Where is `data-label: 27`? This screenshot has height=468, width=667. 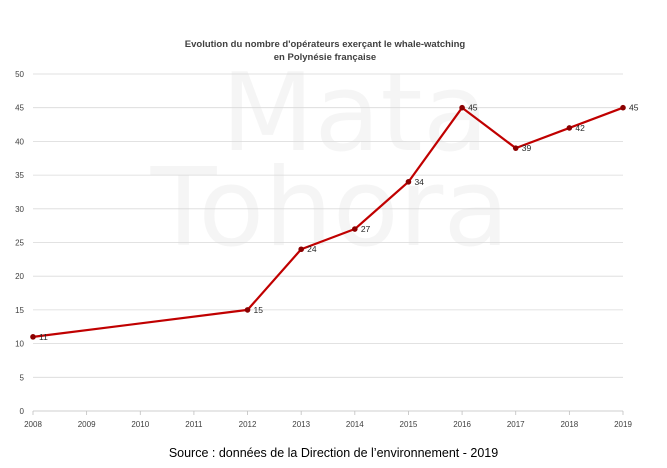 data-label: 27 is located at coordinates (366, 229).